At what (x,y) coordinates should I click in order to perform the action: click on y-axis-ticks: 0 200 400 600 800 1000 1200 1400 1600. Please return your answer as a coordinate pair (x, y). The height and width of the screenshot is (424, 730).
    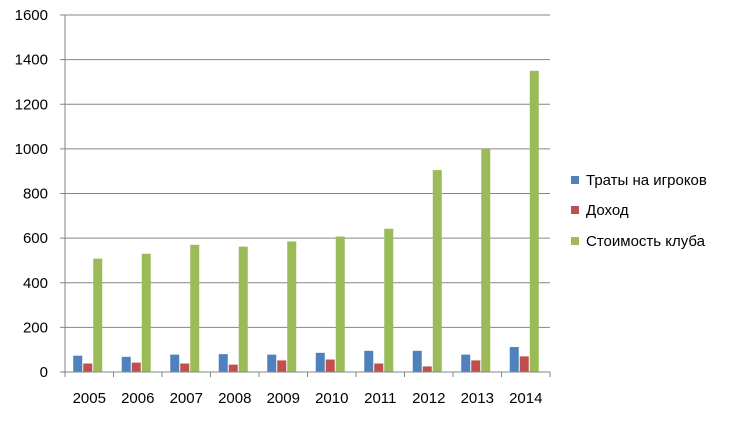
    Looking at the image, I should click on (40, 194).